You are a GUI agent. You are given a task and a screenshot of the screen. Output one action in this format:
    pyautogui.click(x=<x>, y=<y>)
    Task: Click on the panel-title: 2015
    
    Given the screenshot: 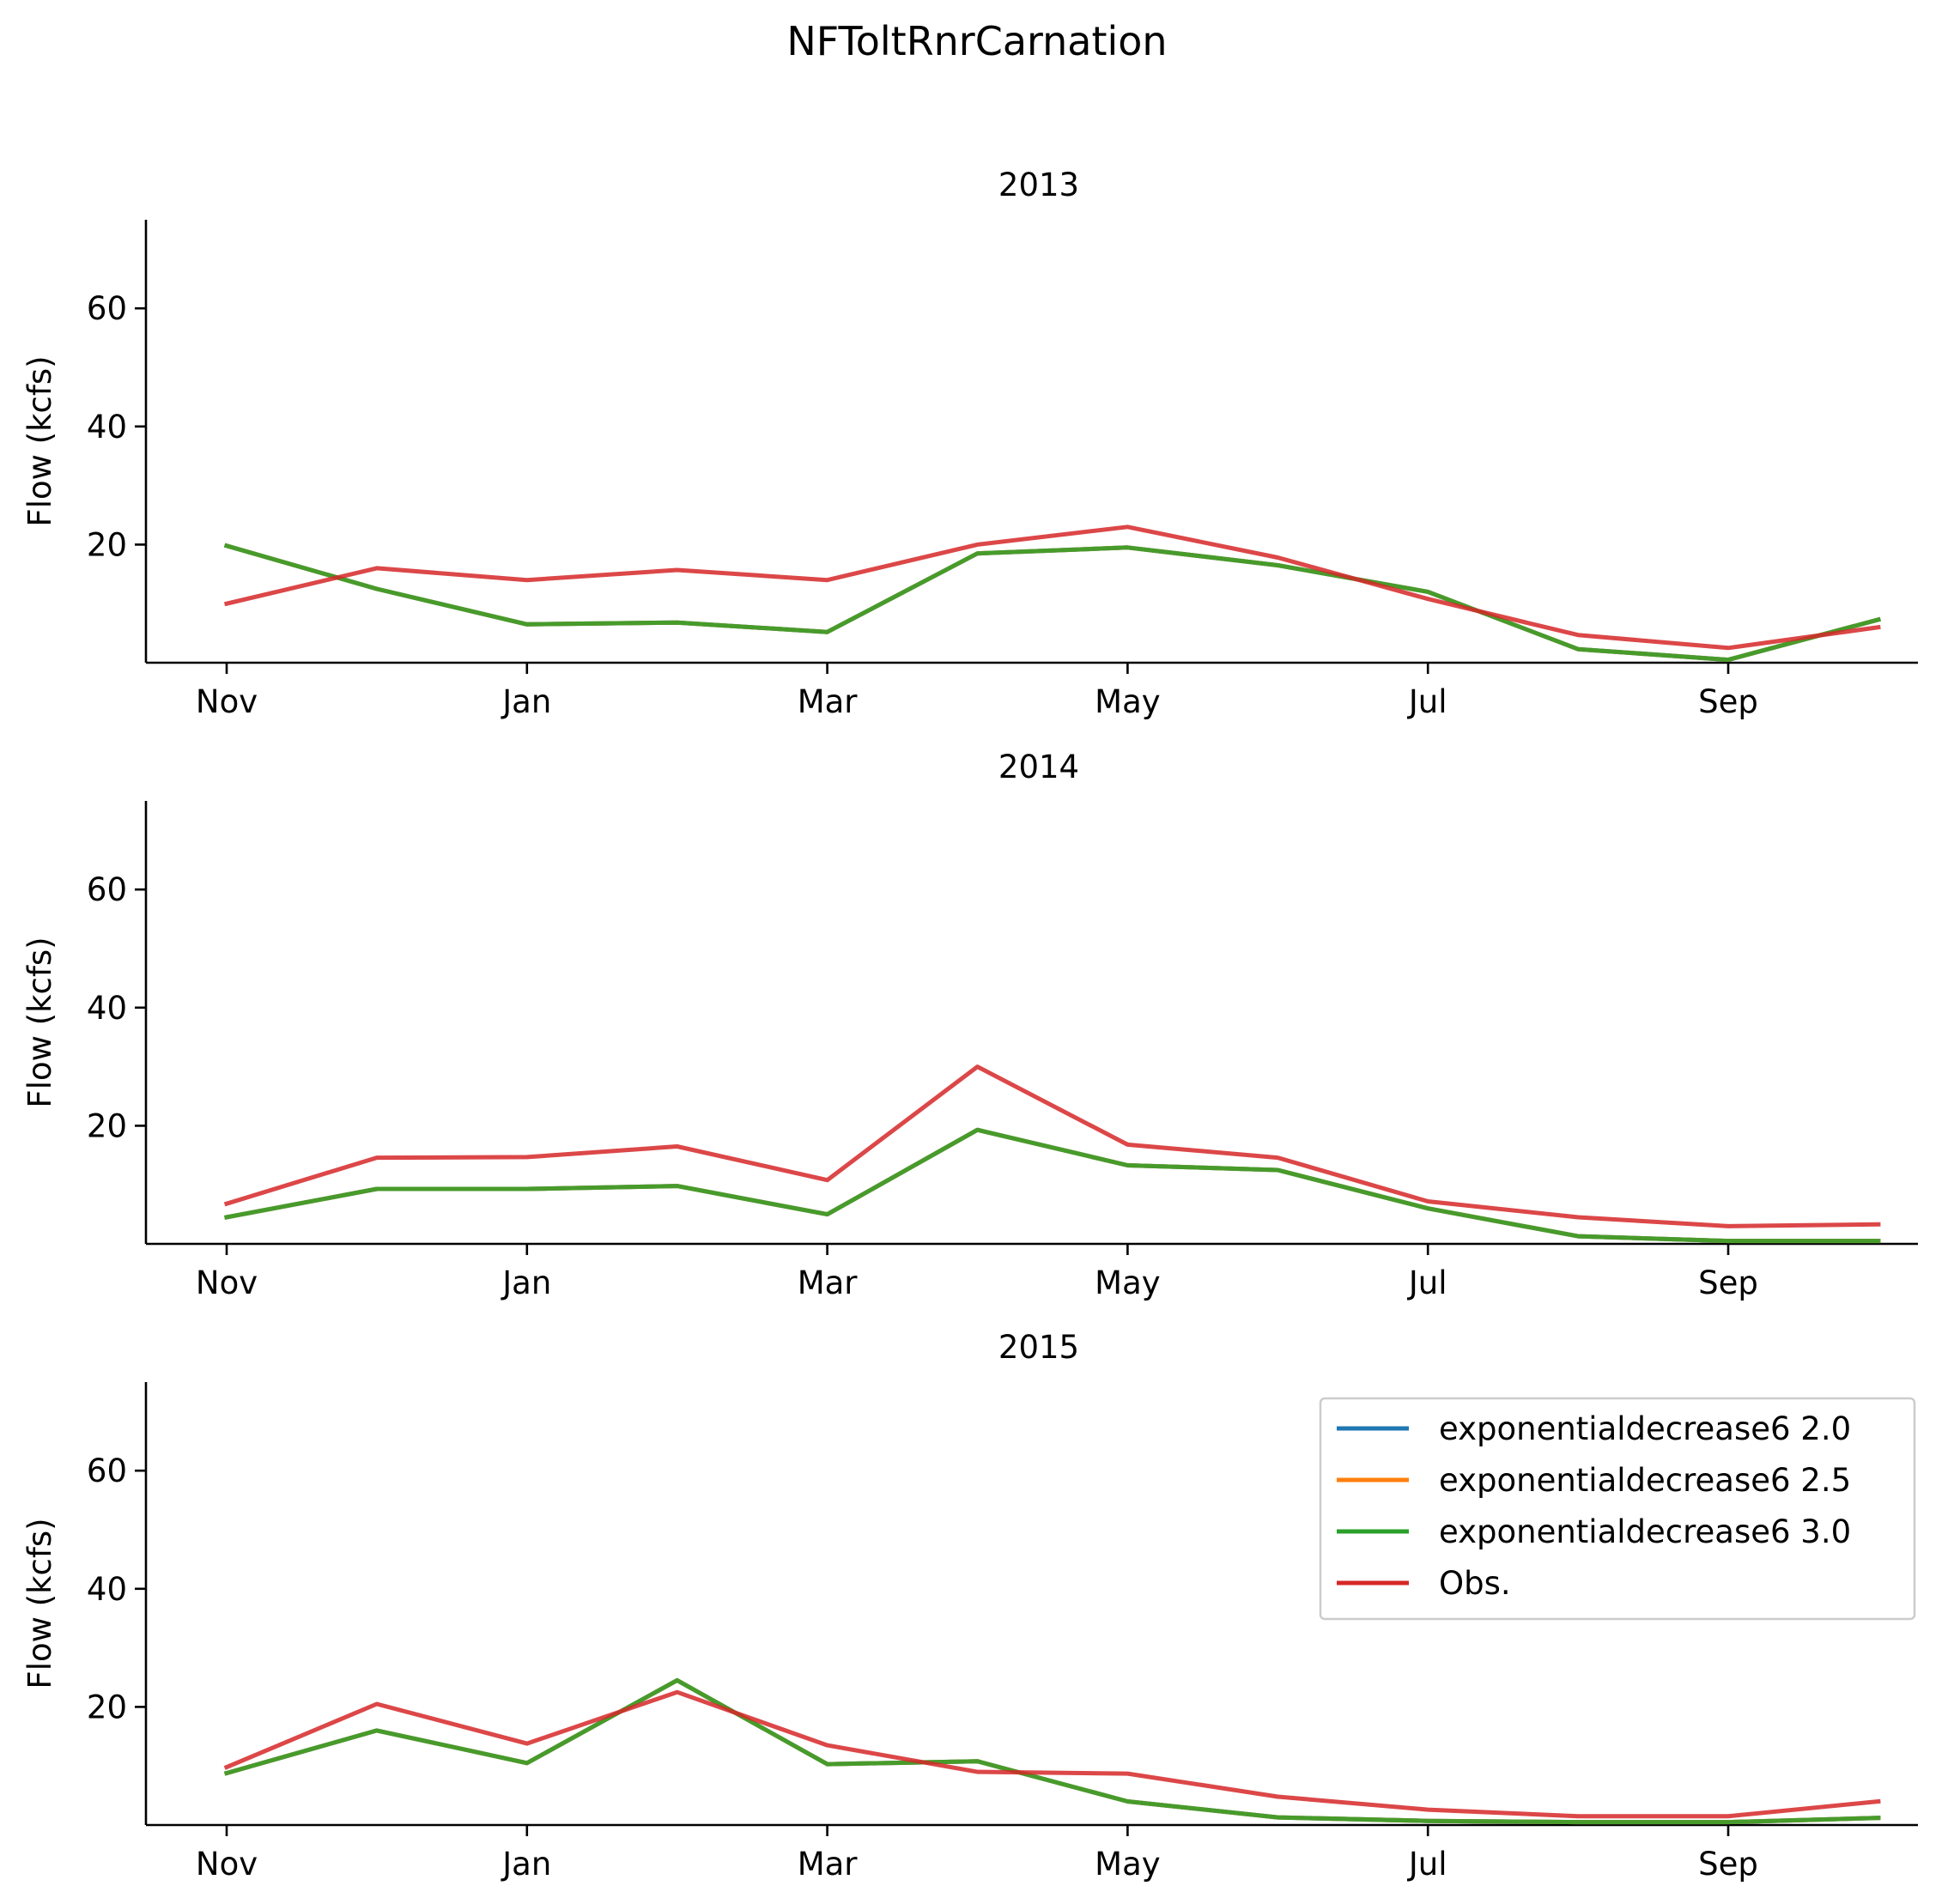 What is the action you would take?
    pyautogui.click(x=1038, y=1348)
    